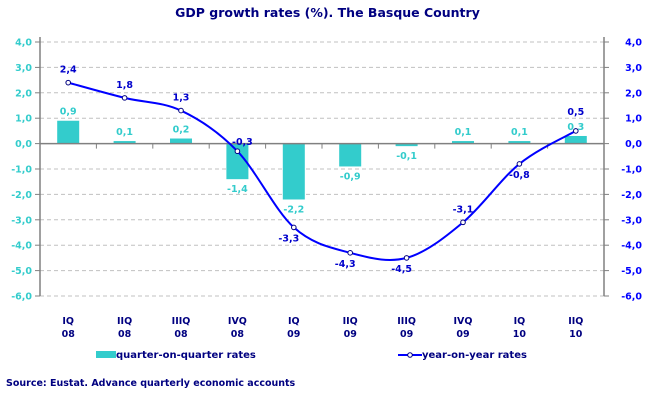  I want to click on legend-swatch-bar, so click(106, 354).